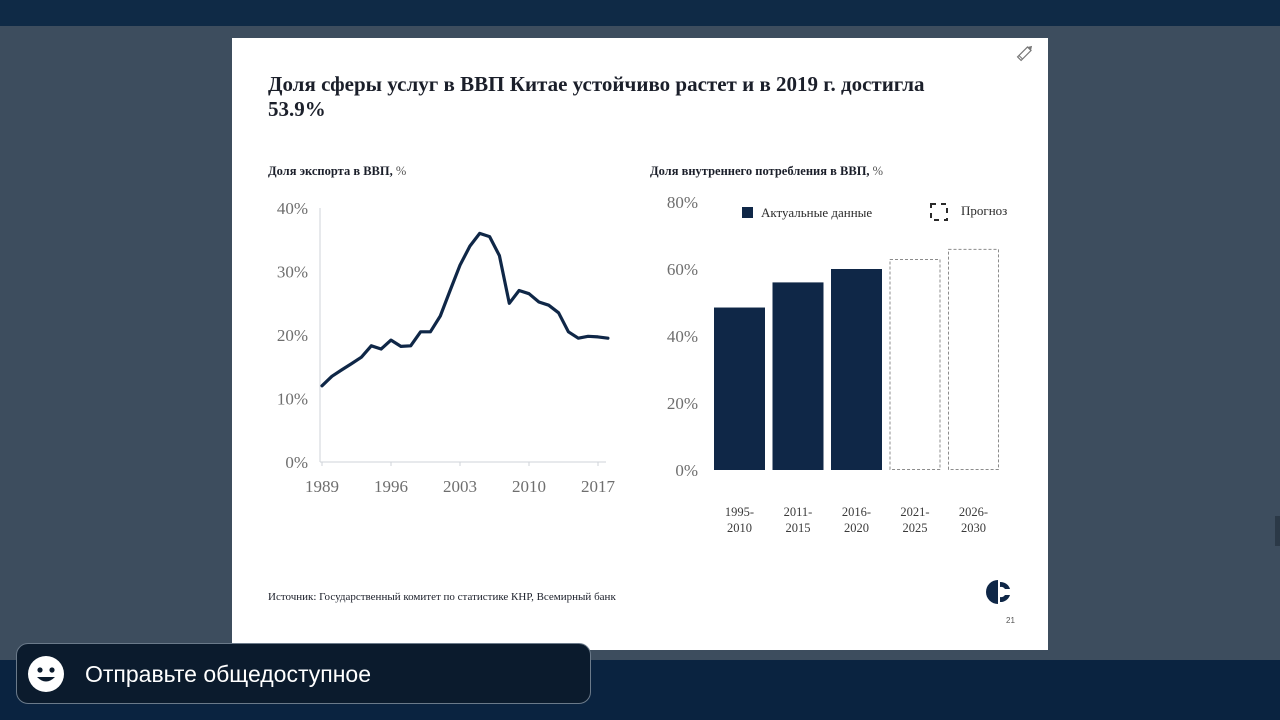 This screenshot has width=1280, height=720. Describe the element at coordinates (760, 171) in the screenshot. I see `right-chart-title-text: Доля внутреннего потребления в ВВП,` at that location.